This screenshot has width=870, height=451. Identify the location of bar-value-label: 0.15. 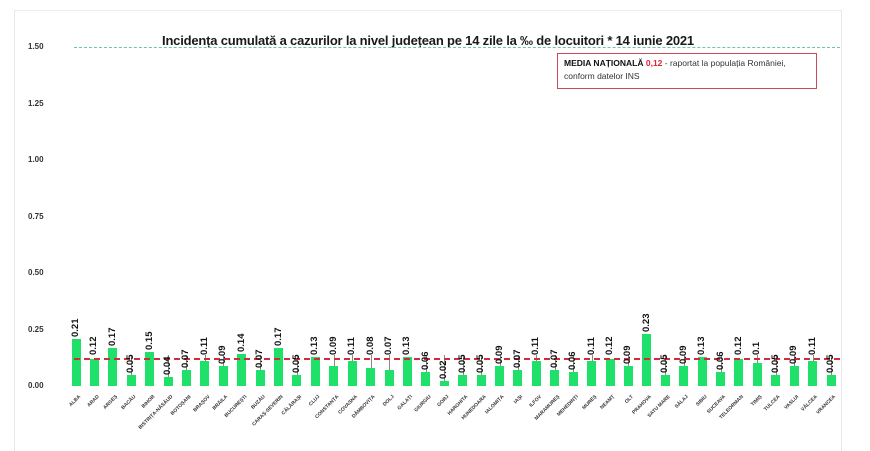
(149, 341).